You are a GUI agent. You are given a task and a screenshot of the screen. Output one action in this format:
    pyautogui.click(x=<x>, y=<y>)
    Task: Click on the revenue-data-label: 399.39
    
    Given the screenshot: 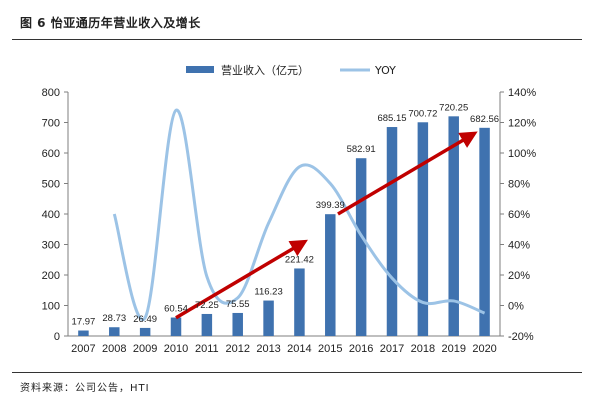 What is the action you would take?
    pyautogui.click(x=330, y=205)
    